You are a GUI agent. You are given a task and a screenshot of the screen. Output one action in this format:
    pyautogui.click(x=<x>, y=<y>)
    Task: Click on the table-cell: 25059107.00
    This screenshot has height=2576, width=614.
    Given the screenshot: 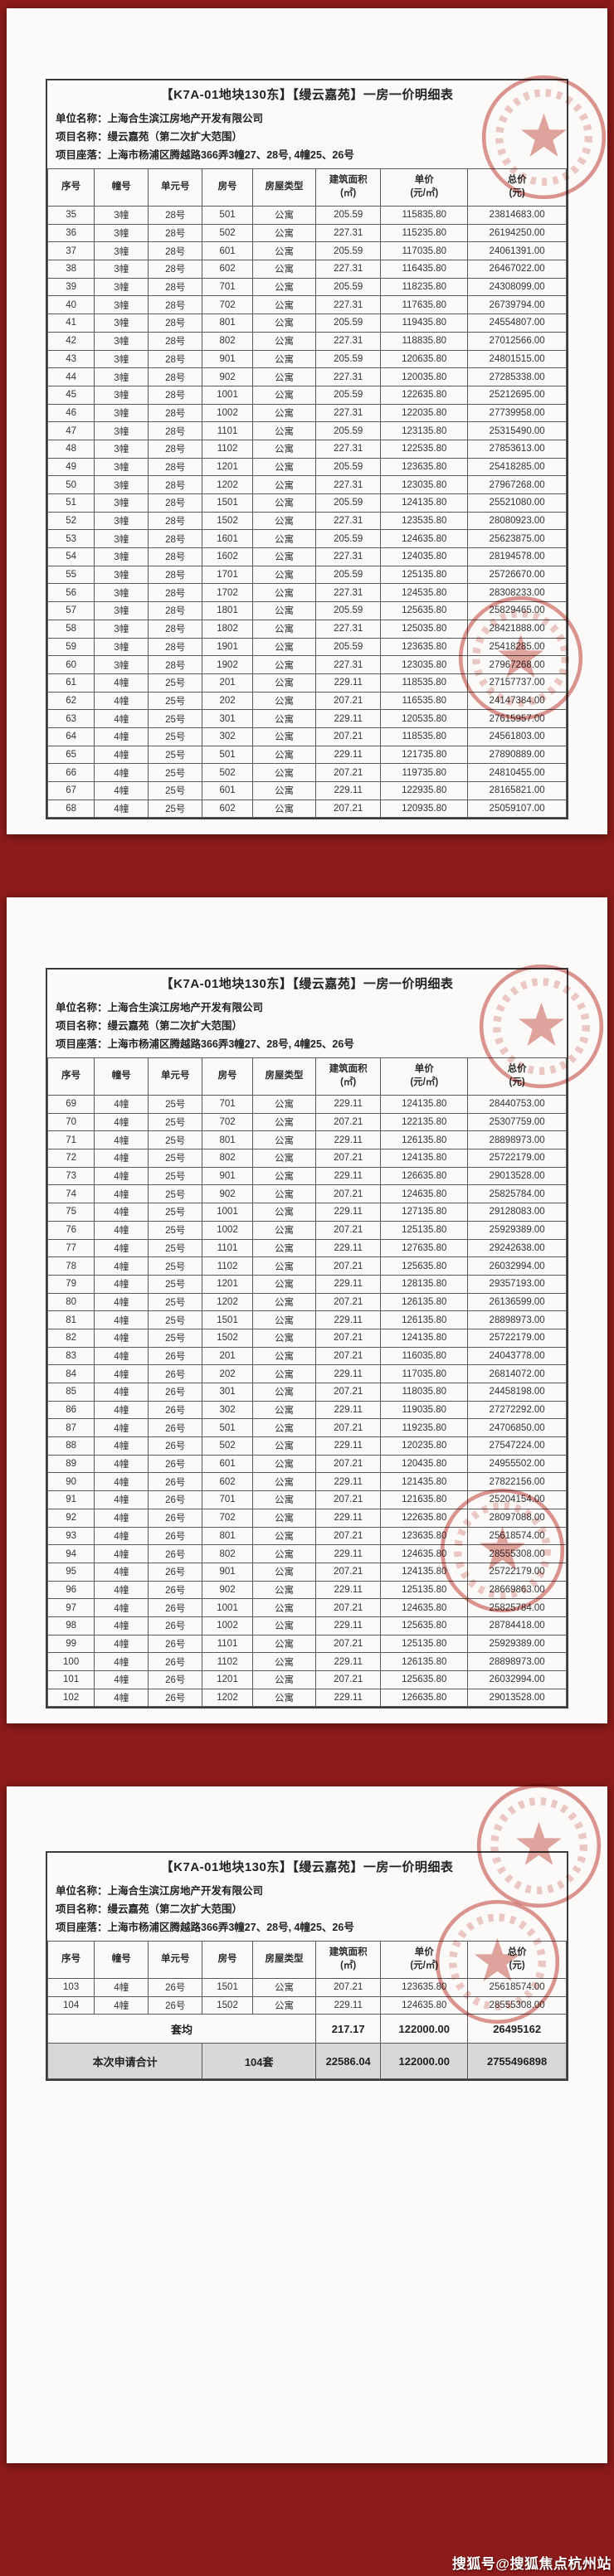 What is the action you would take?
    pyautogui.click(x=517, y=809)
    